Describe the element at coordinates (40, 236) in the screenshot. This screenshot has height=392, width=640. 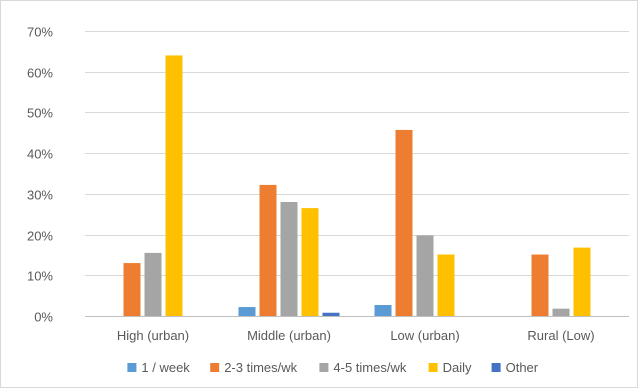
I see `y-tick-label: 20%` at that location.